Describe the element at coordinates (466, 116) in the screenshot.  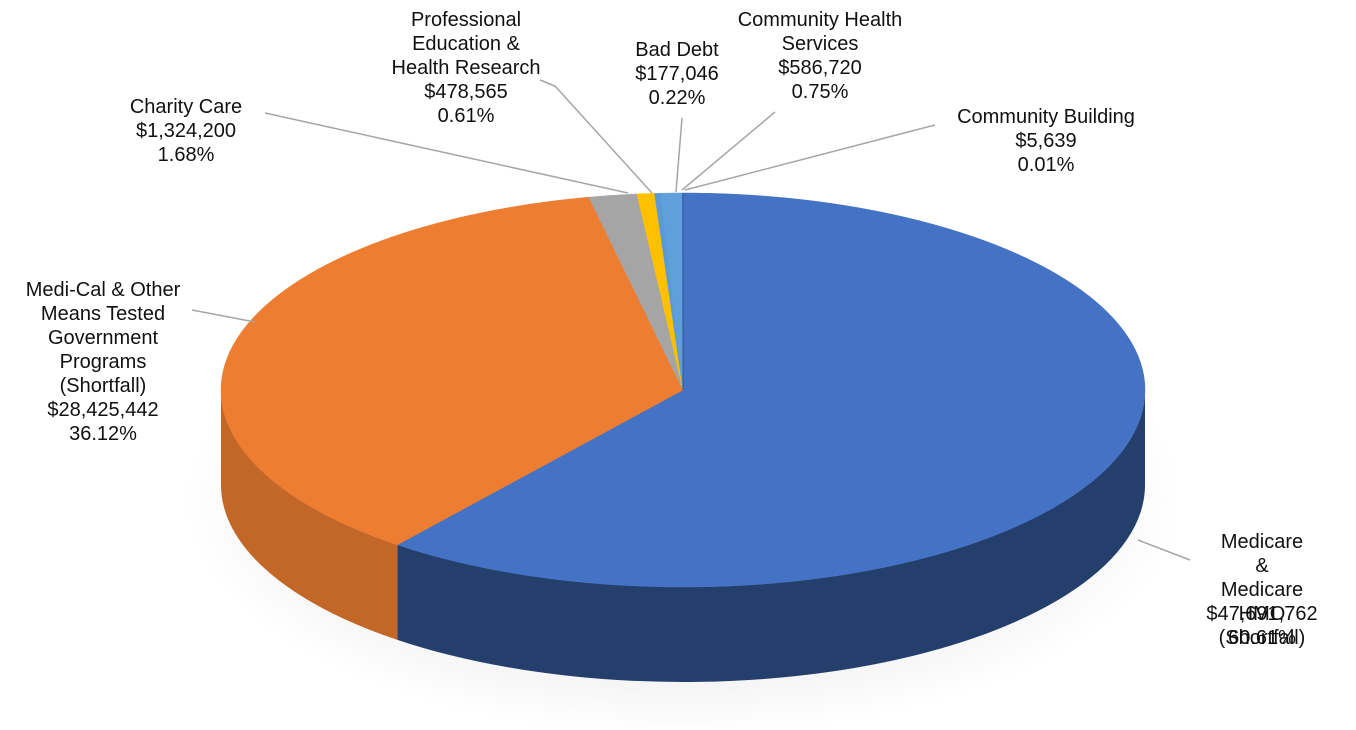
I see `percent-label: 0.61%` at that location.